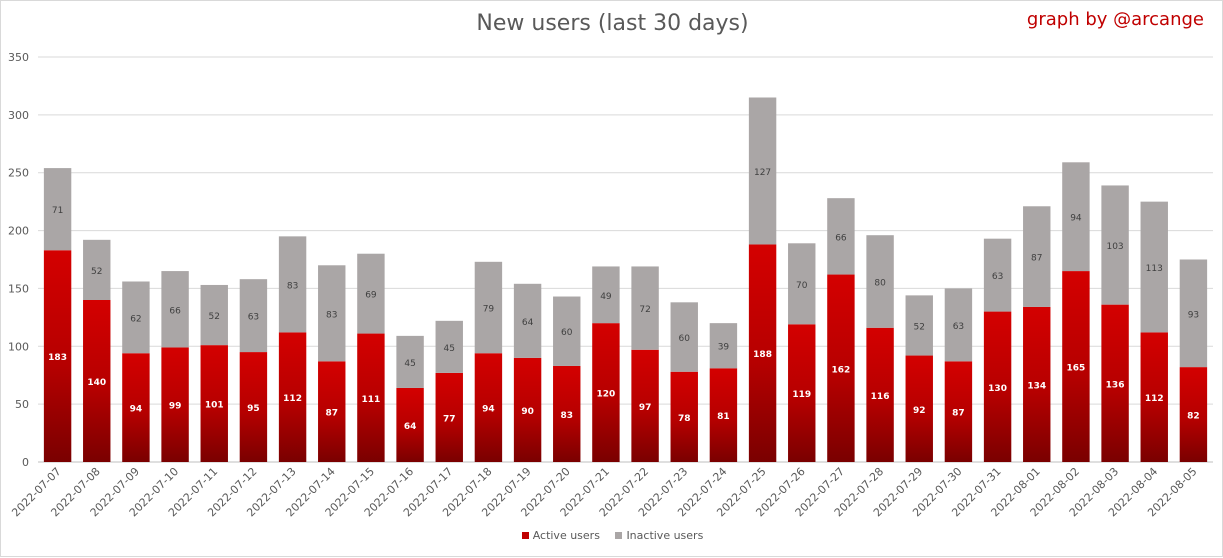  What do you see at coordinates (880, 283) in the screenshot?
I see `data-label-inactive: 80` at bounding box center [880, 283].